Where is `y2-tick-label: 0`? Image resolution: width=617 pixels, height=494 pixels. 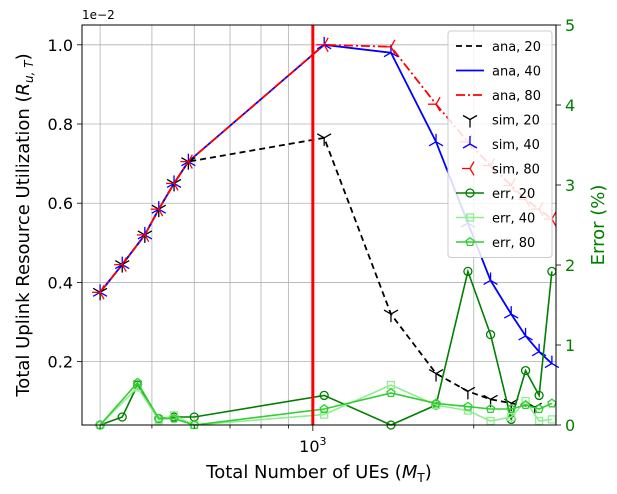
y2-tick-label: 0 is located at coordinates (570, 425).